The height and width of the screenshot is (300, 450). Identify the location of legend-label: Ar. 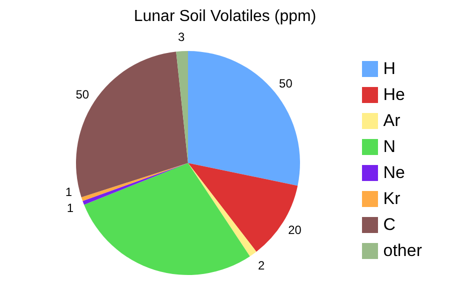
(391, 121).